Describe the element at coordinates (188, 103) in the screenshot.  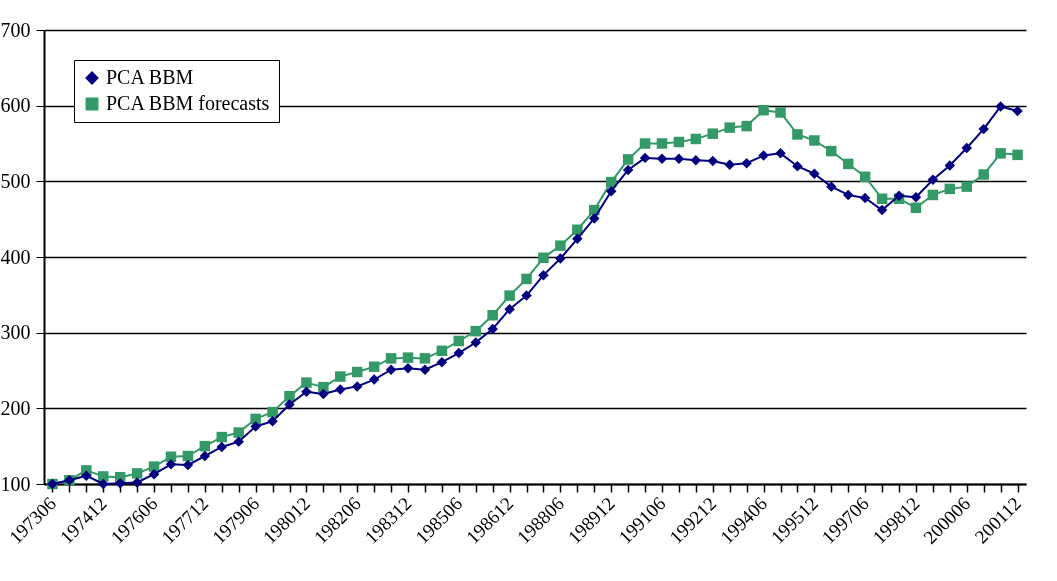
I see `legend-label: PCA BBM forecasts` at that location.